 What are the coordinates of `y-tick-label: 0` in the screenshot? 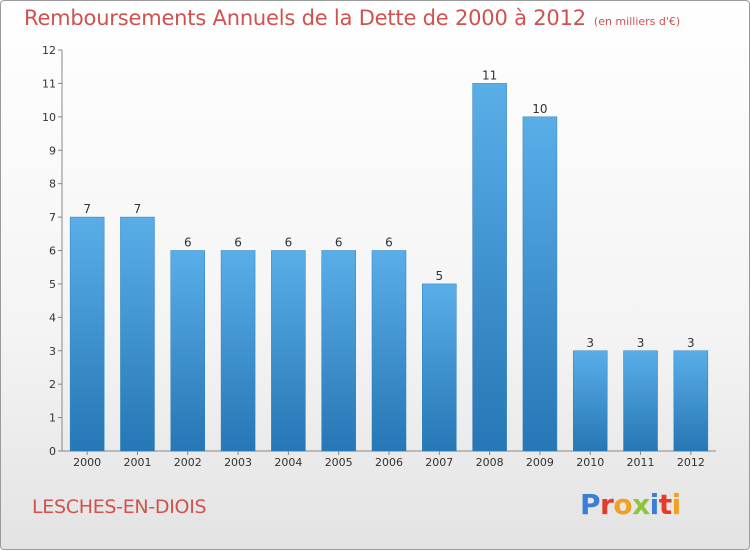 It's located at (52, 451).